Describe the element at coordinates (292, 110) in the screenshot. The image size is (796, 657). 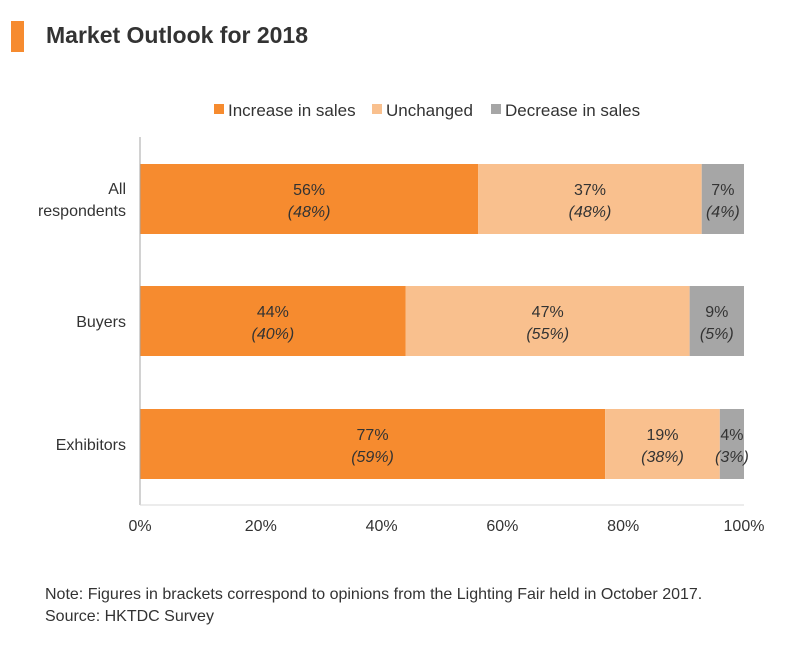
I see `legend-label-1: Increase in sales` at that location.